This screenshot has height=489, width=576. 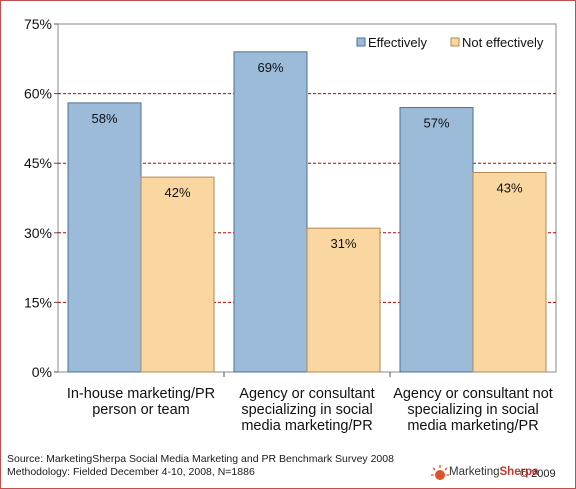 I want to click on x-category-label: person or team, so click(x=141, y=410).